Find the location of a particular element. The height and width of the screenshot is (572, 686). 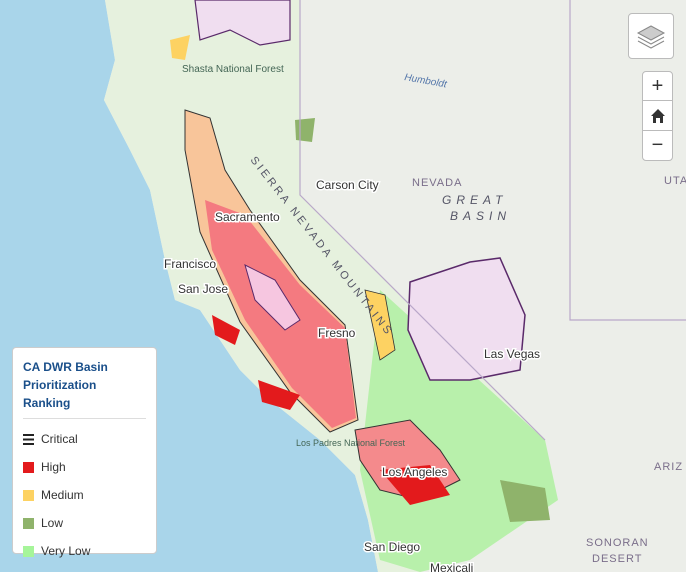

place-label: Las Vegas is located at coordinates (512, 354).